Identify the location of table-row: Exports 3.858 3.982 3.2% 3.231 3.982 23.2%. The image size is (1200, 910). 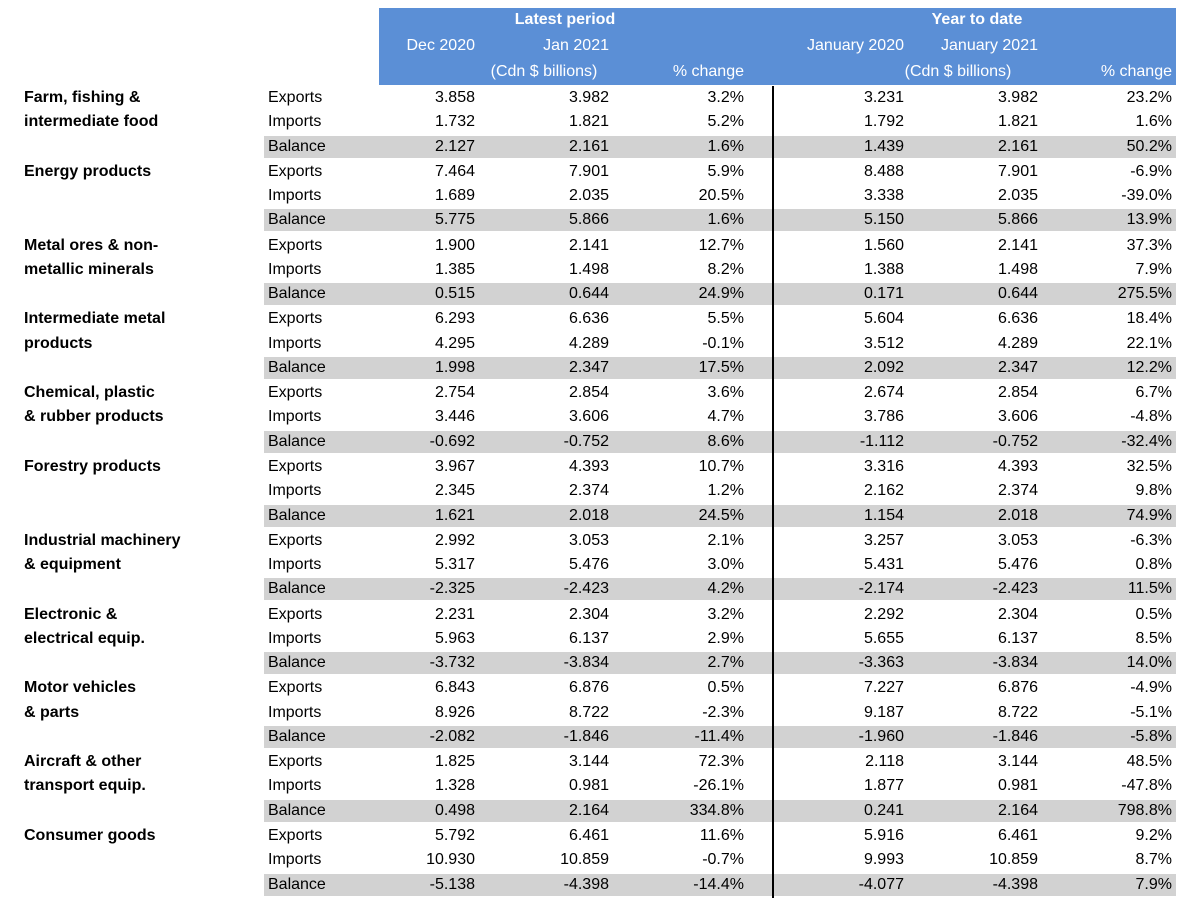
(600, 98).